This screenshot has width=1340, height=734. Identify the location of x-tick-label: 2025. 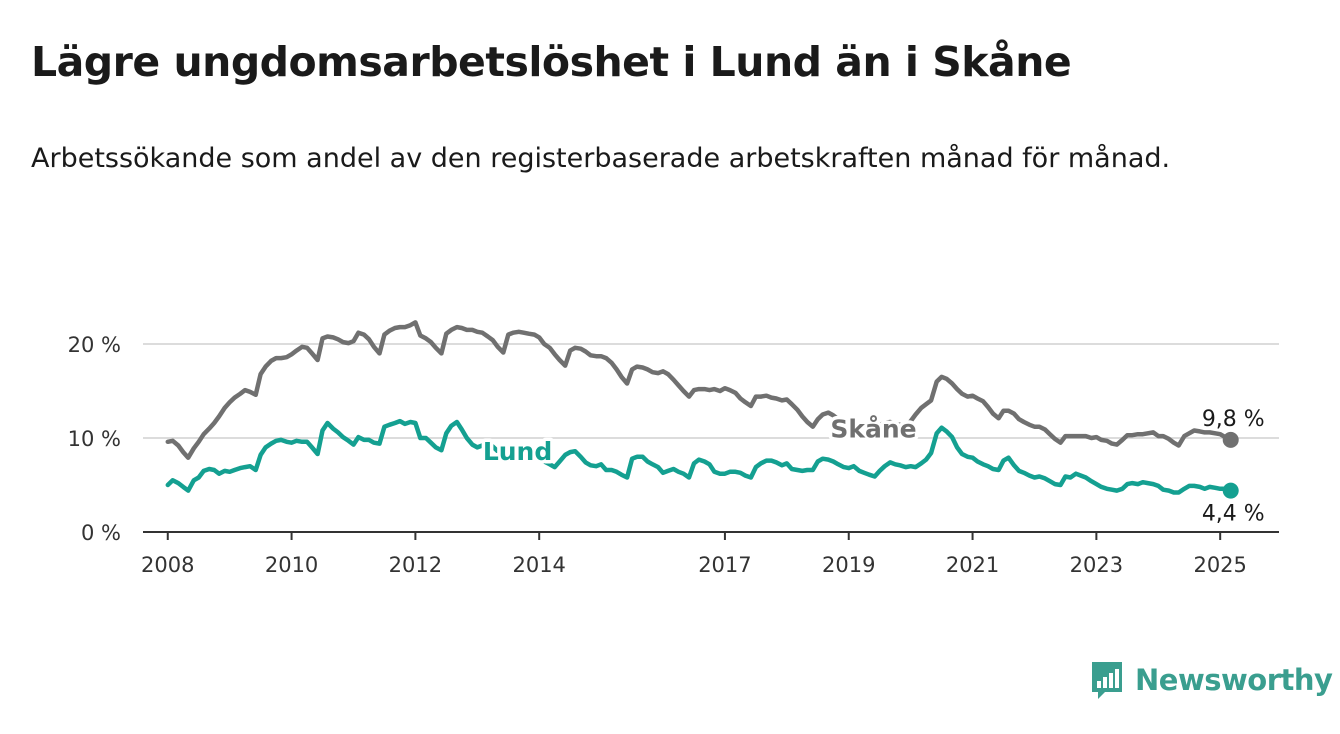
(1219, 565).